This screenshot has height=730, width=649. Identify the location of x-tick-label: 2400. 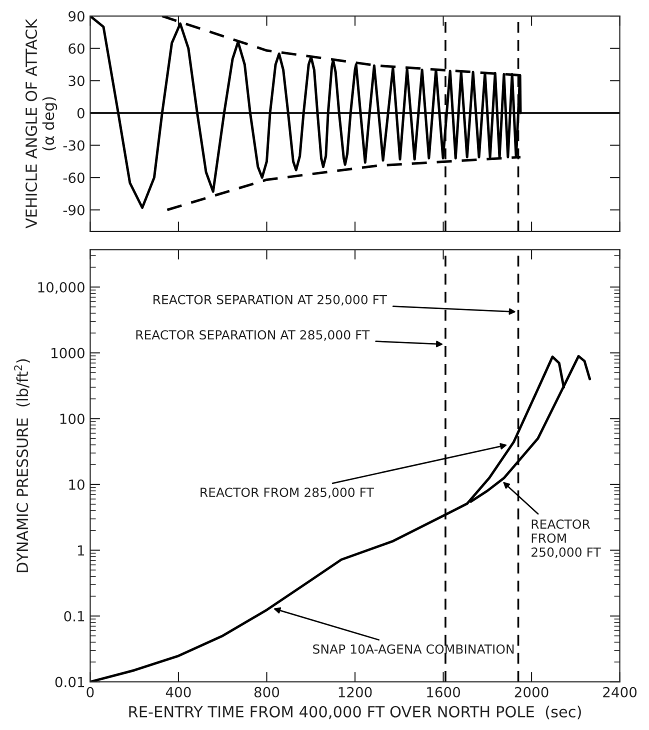
(620, 692).